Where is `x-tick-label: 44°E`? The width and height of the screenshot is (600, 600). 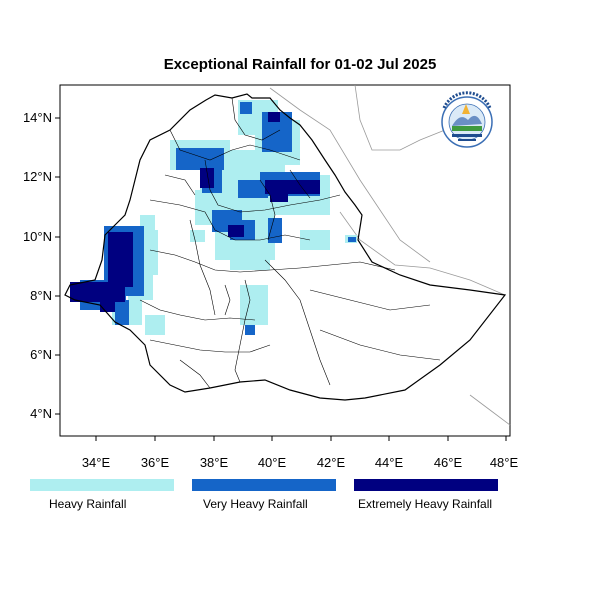
x-tick-label: 44°E is located at coordinates (389, 462).